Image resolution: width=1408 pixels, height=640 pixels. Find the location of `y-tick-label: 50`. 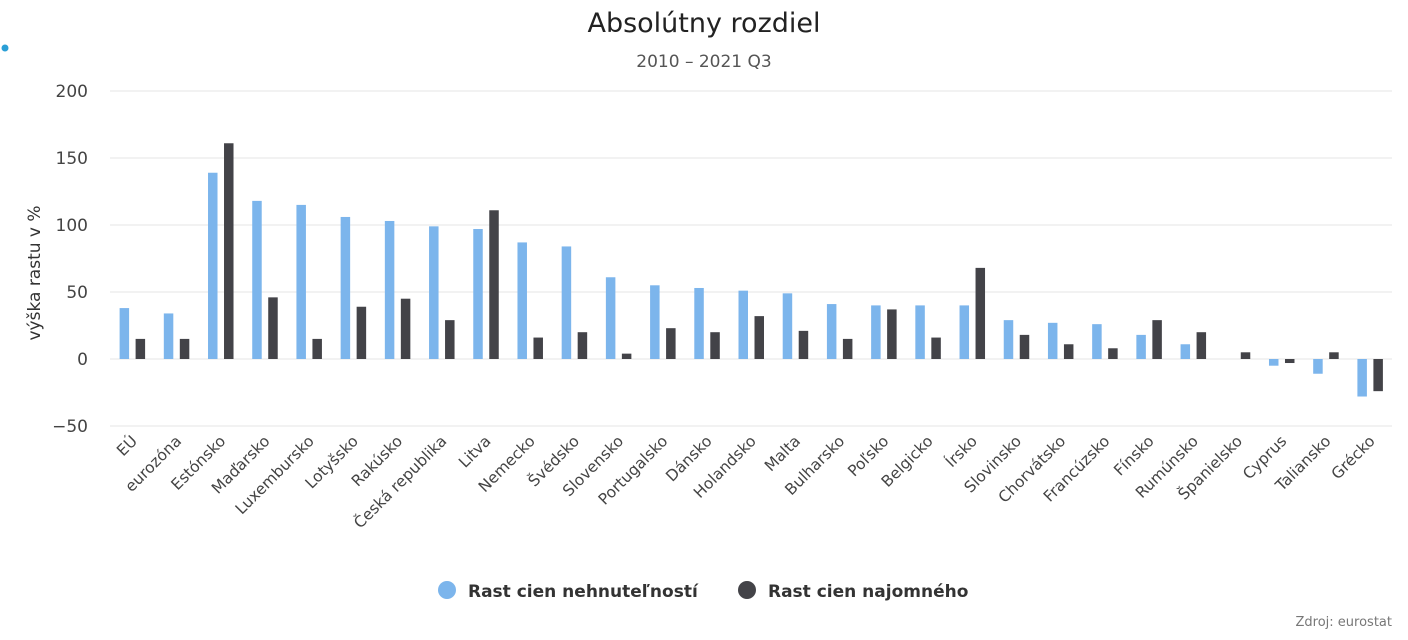

y-tick-label: 50 is located at coordinates (77, 293).